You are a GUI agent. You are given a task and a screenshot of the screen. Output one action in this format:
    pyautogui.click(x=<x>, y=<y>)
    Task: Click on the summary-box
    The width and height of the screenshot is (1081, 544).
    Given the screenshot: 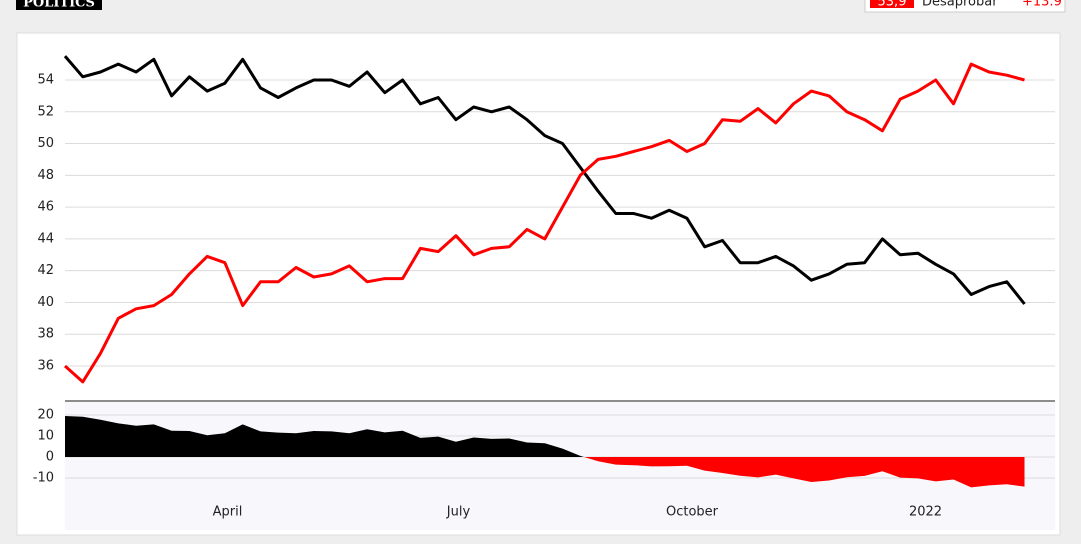 What is the action you would take?
    pyautogui.click(x=965, y=6)
    